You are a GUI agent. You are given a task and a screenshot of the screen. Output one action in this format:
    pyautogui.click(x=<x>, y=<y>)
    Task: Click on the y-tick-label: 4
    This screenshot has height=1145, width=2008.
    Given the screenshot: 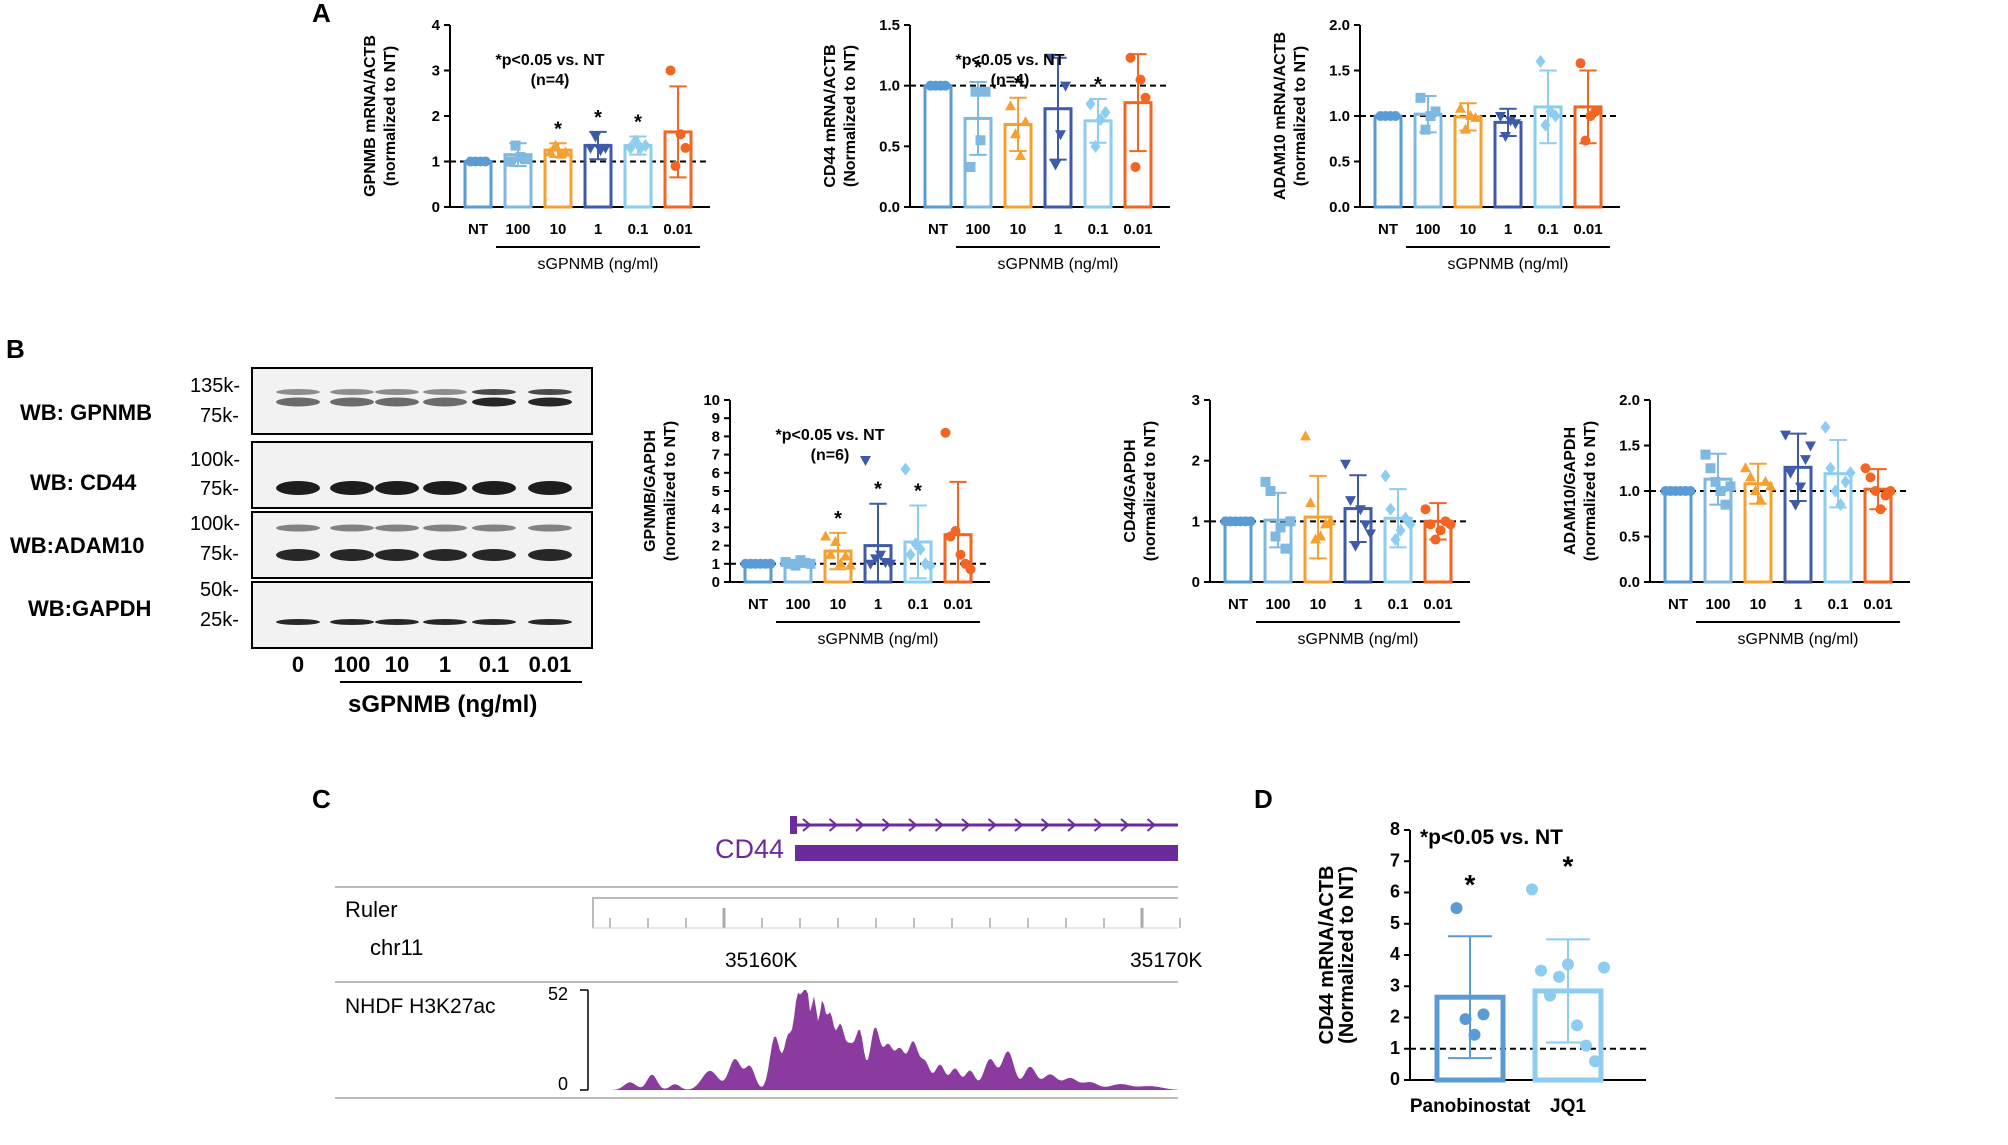 What is the action you would take?
    pyautogui.click(x=436, y=25)
    